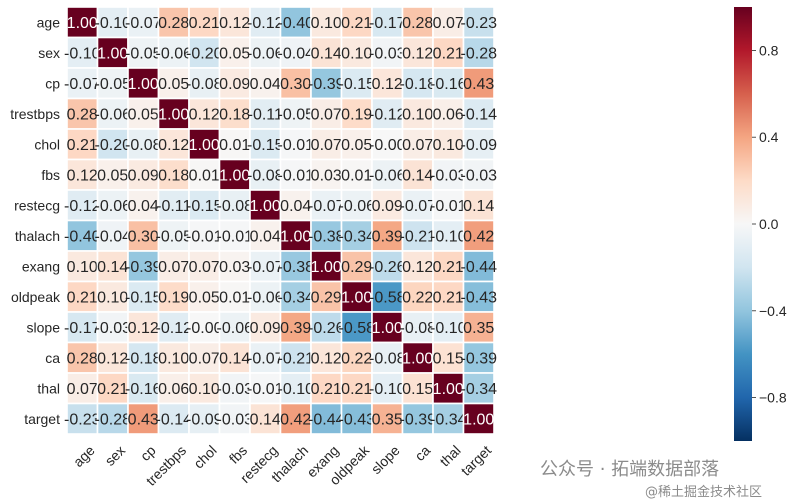 This screenshot has width=797, height=504. I want to click on cell-sex-fbs, so click(234, 52).